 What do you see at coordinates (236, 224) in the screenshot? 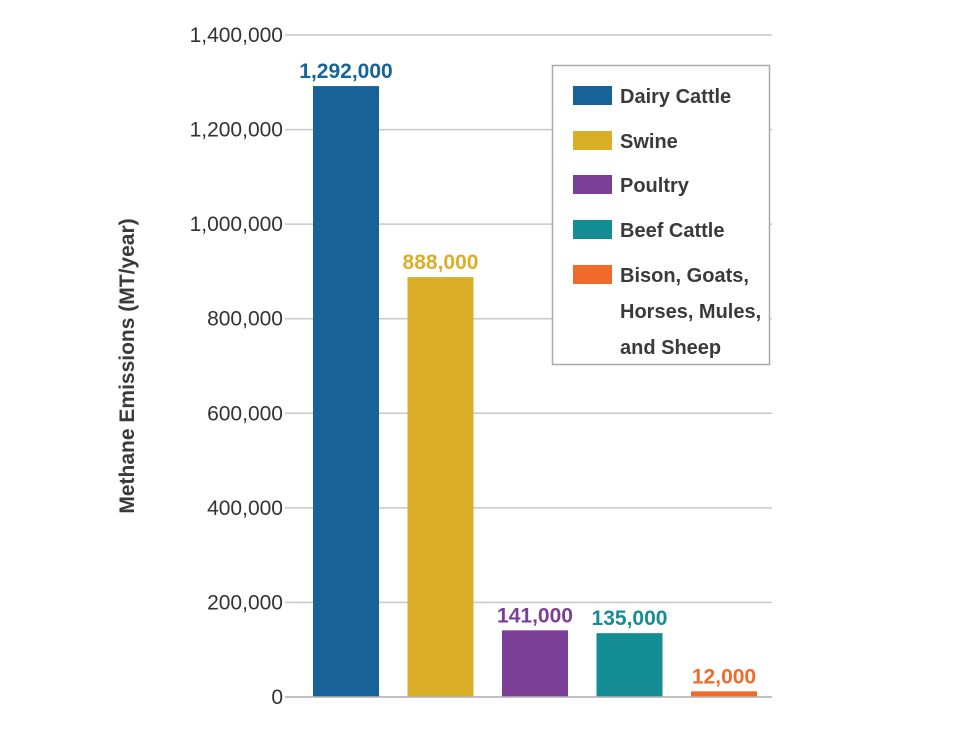
I see `y-tick-label: 1,000,000` at bounding box center [236, 224].